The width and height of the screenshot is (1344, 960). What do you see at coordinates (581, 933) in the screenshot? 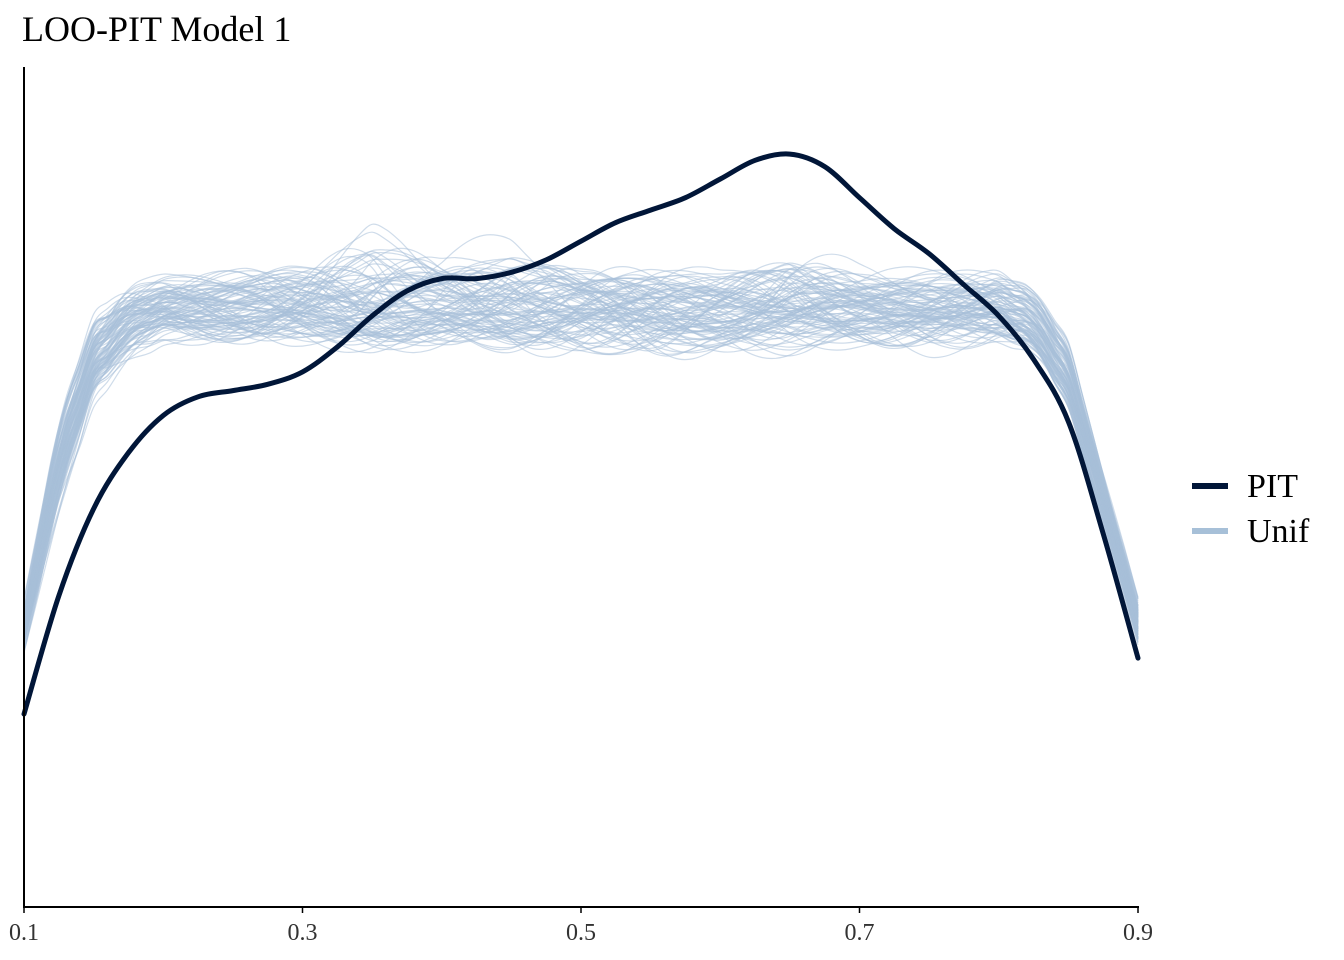
I see `x-tick-label: 0.5` at bounding box center [581, 933].